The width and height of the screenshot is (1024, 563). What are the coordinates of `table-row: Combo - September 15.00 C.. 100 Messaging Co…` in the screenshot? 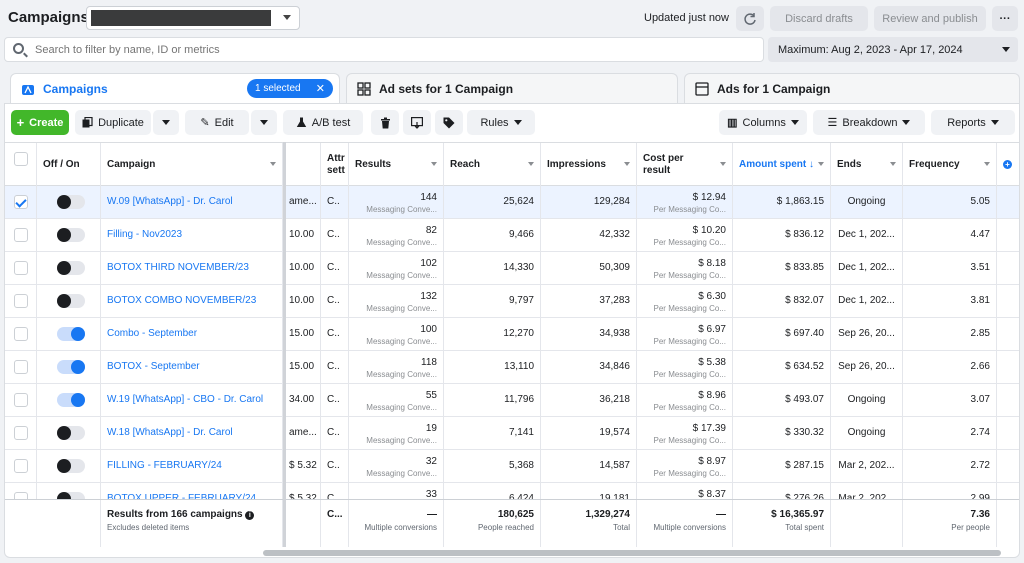 It's located at (512, 334).